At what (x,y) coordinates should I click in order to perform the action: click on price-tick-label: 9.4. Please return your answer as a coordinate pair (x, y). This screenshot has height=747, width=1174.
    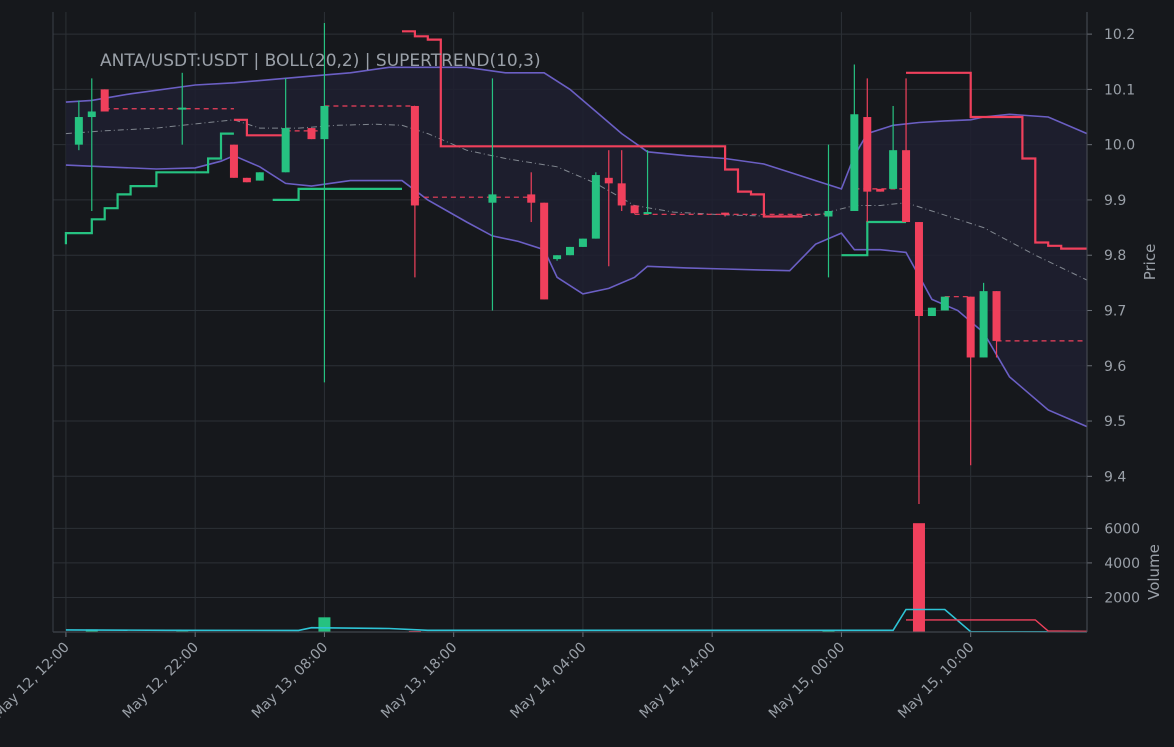
    Looking at the image, I should click on (1115, 477).